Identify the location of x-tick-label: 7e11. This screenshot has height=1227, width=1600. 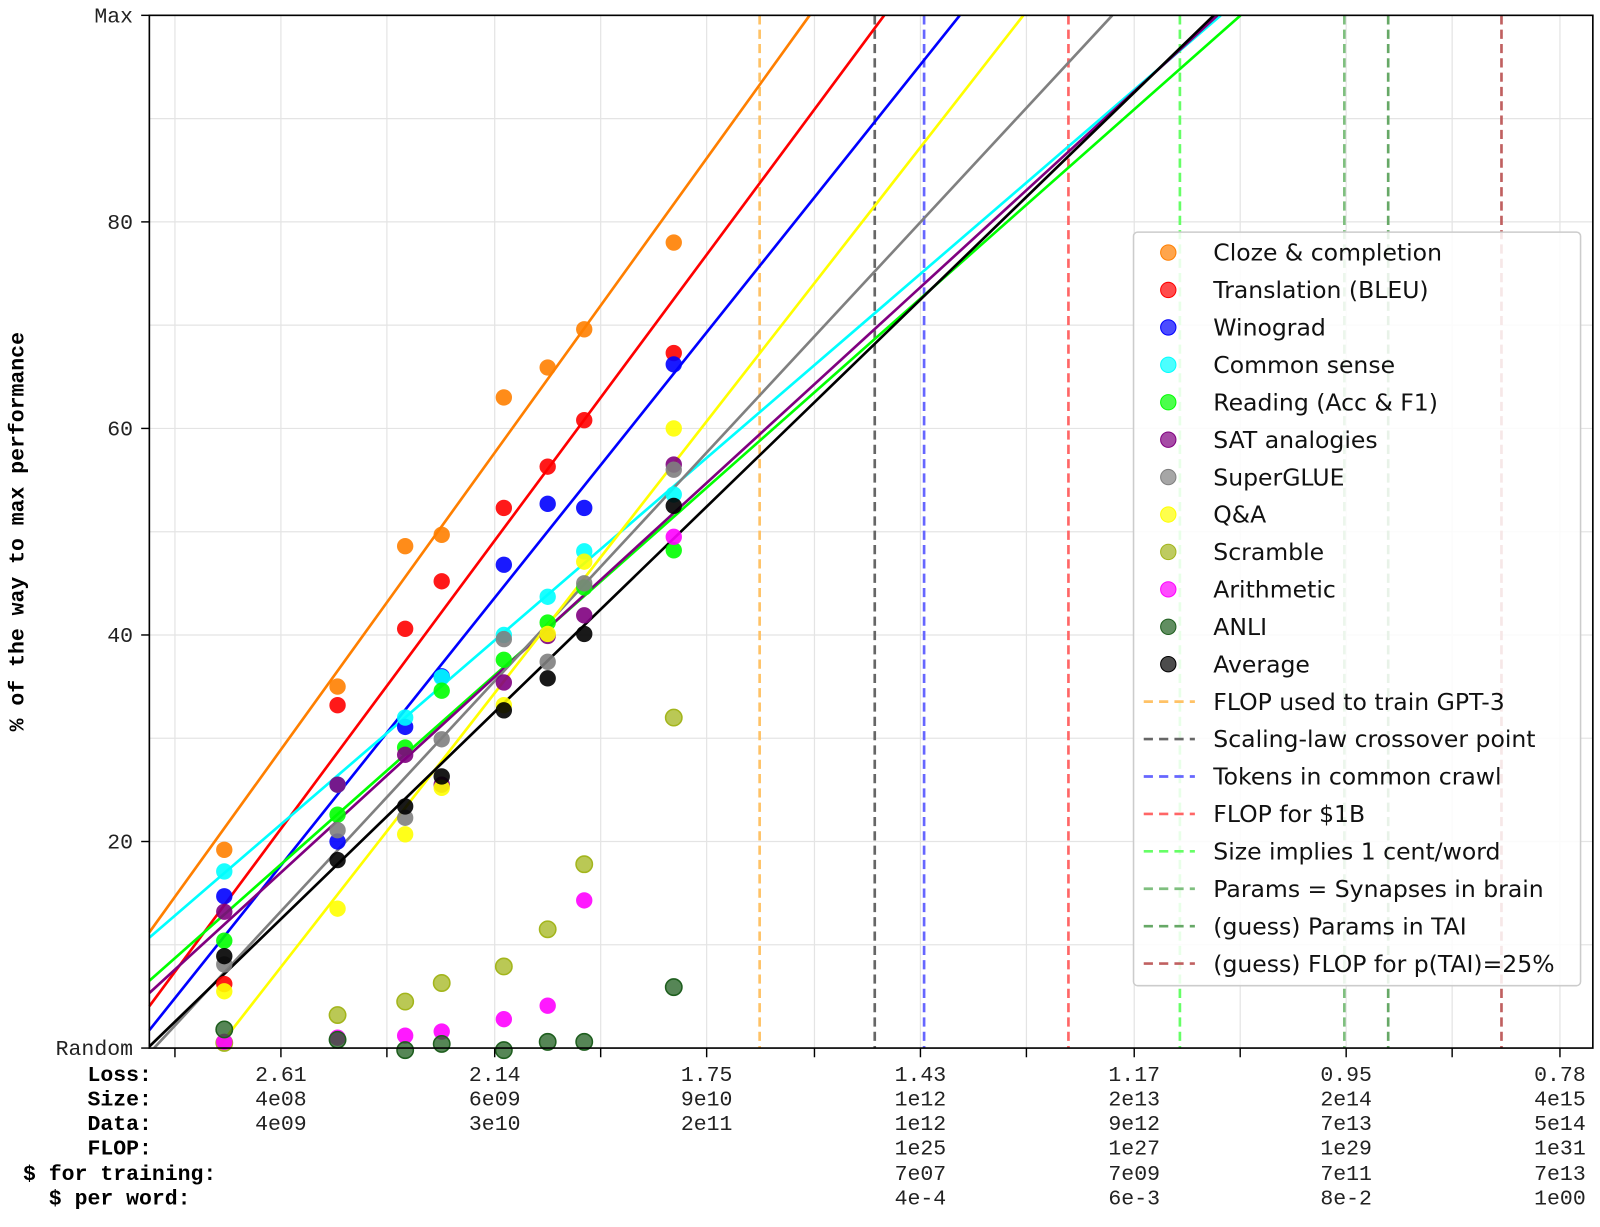
(1346, 1175).